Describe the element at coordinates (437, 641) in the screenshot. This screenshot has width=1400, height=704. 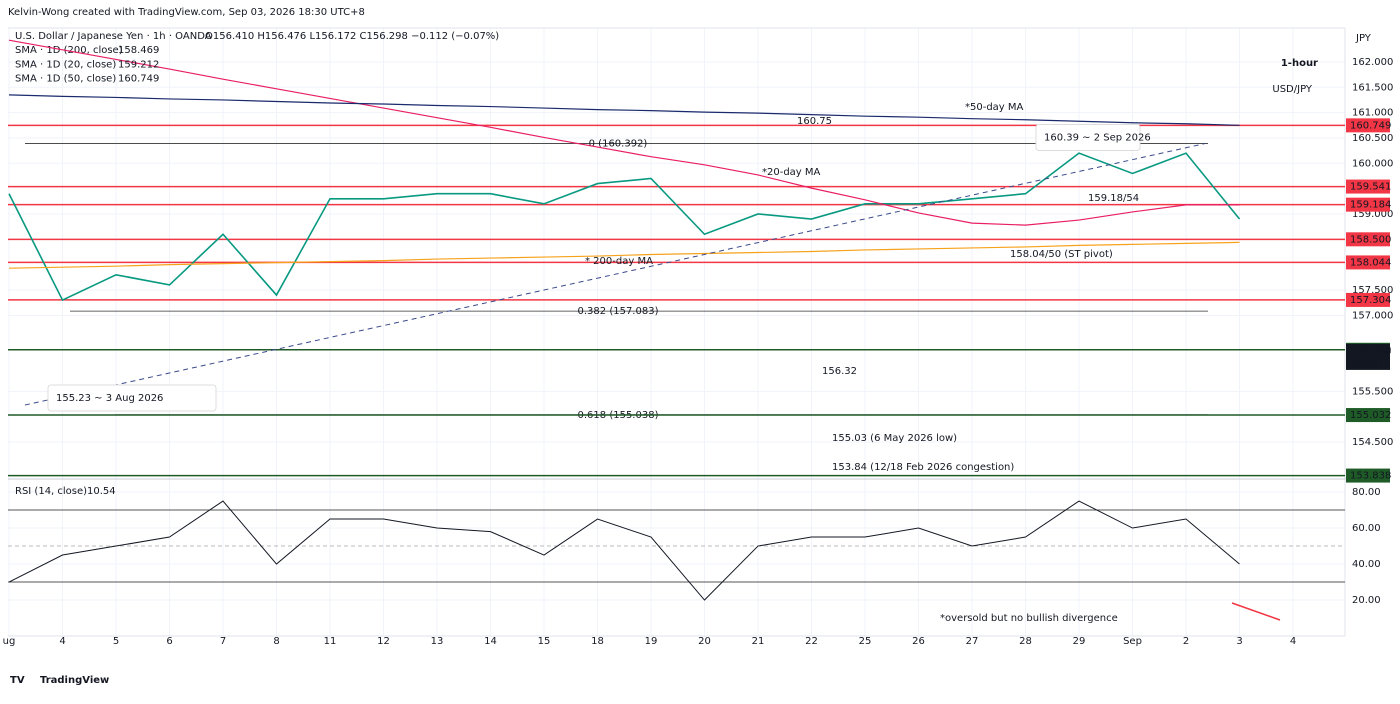
I see `x-tick-label: 13` at that location.